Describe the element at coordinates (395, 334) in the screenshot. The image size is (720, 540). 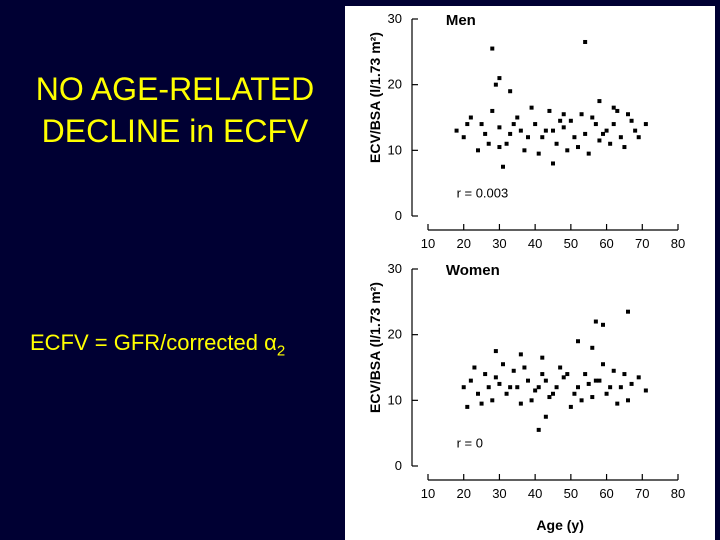
I see `y-tick-label: 20` at that location.